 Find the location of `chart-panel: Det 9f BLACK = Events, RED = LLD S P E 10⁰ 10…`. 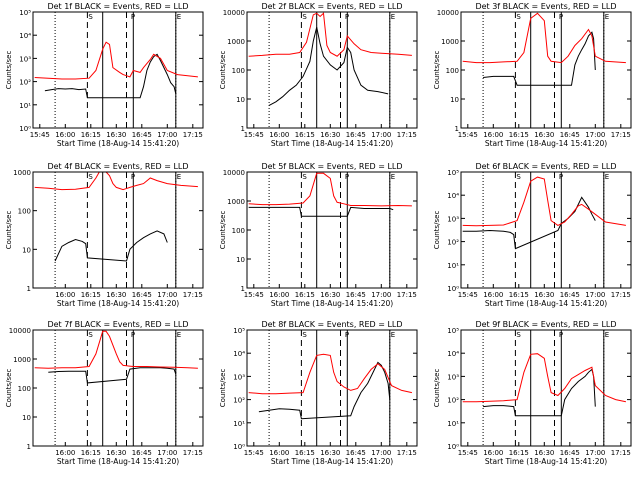

chart-panel: Det 9f BLACK = Events, RED = LLD S P E 10⁰ 10… is located at coordinates (532, 393).